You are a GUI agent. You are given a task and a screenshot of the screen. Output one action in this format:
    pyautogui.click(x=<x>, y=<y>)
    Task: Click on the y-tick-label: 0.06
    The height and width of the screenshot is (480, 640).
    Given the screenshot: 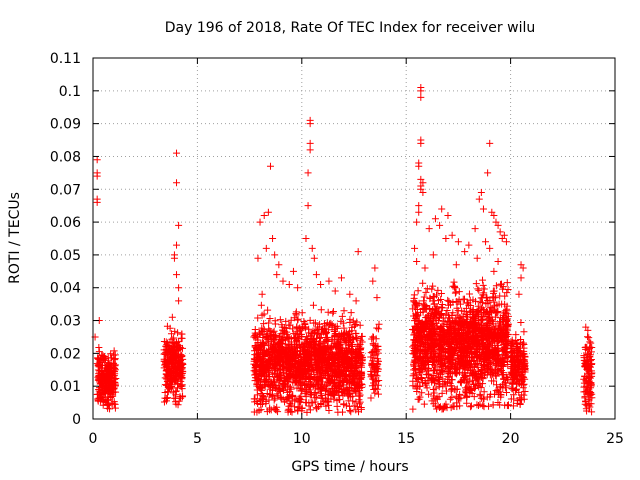 What is the action you would take?
    pyautogui.click(x=65, y=223)
    